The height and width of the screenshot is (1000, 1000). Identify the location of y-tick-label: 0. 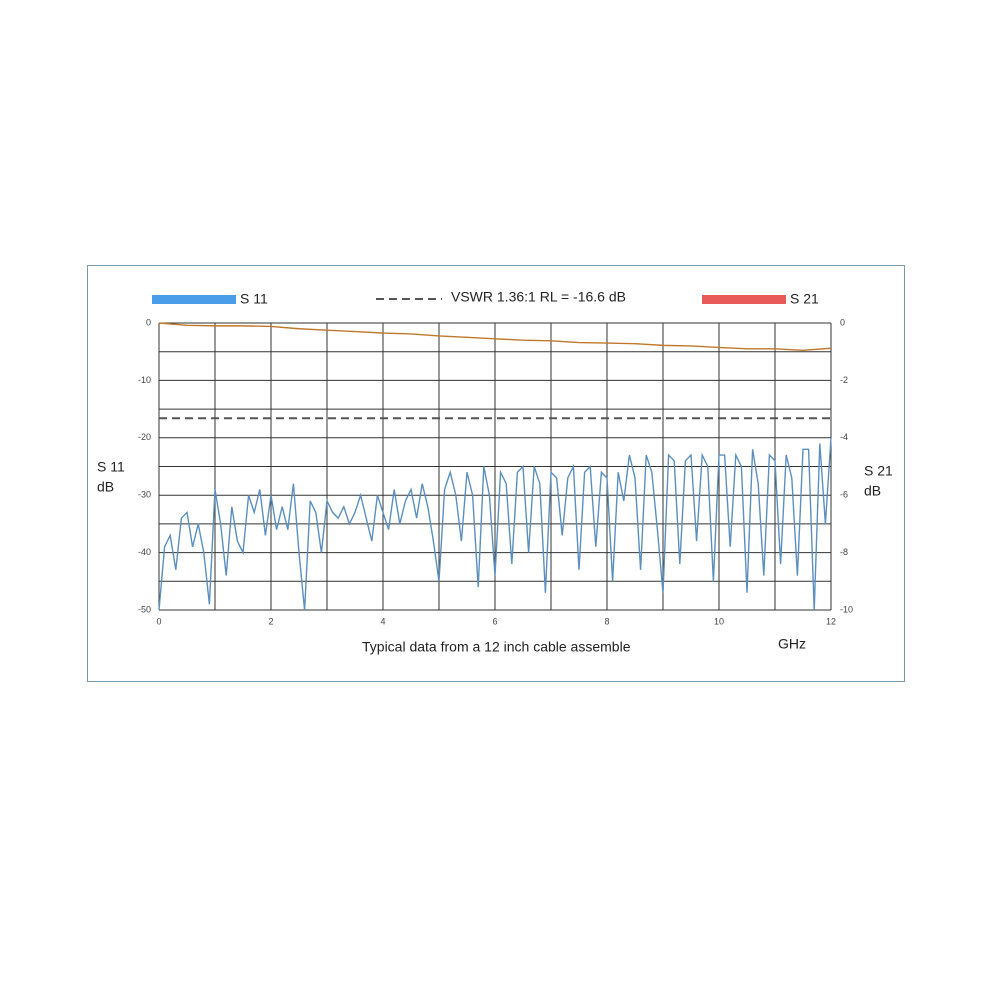
(148, 322).